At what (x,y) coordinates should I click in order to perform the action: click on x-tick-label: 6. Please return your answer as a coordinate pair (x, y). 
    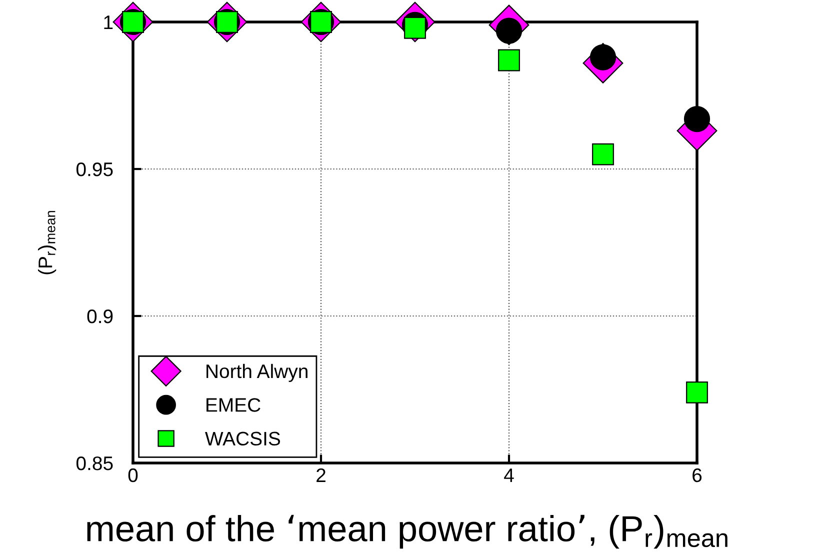
    Looking at the image, I should click on (697, 475).